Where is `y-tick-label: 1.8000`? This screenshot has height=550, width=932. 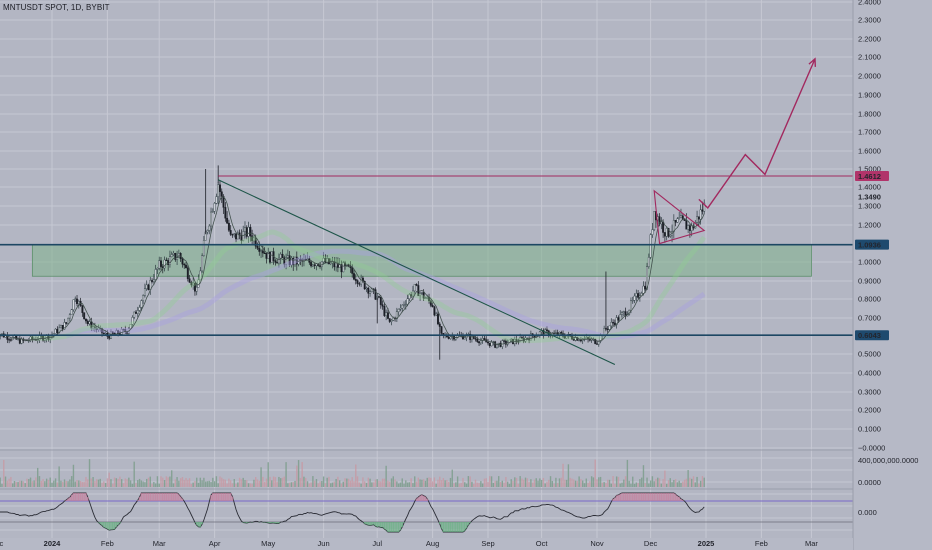
y-tick-label: 1.8000 is located at coordinates (869, 114).